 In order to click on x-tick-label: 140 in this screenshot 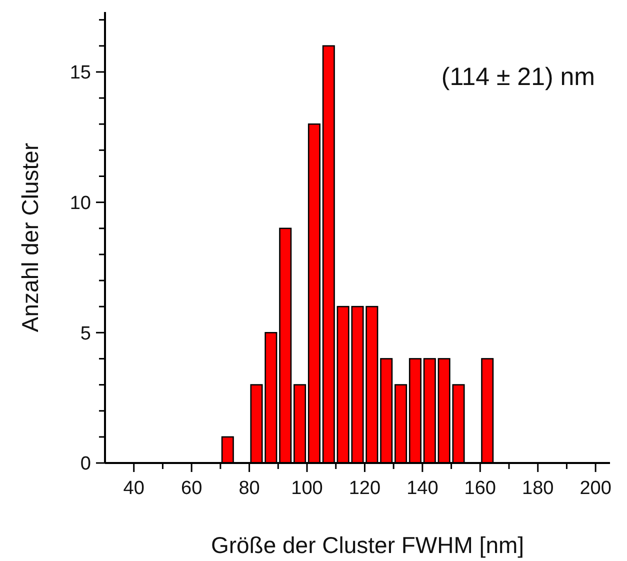, I will do `click(422, 488)`.